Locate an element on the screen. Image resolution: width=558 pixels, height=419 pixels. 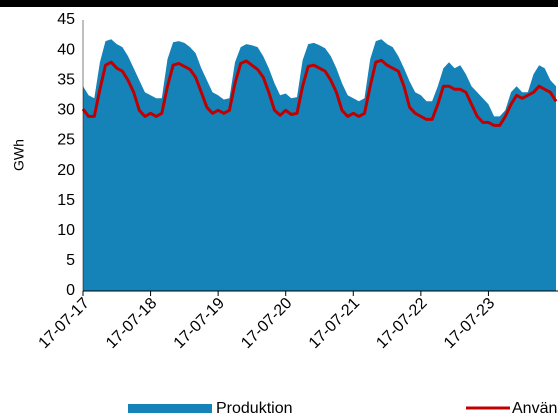
y-tick-label: 5 is located at coordinates (70, 260).